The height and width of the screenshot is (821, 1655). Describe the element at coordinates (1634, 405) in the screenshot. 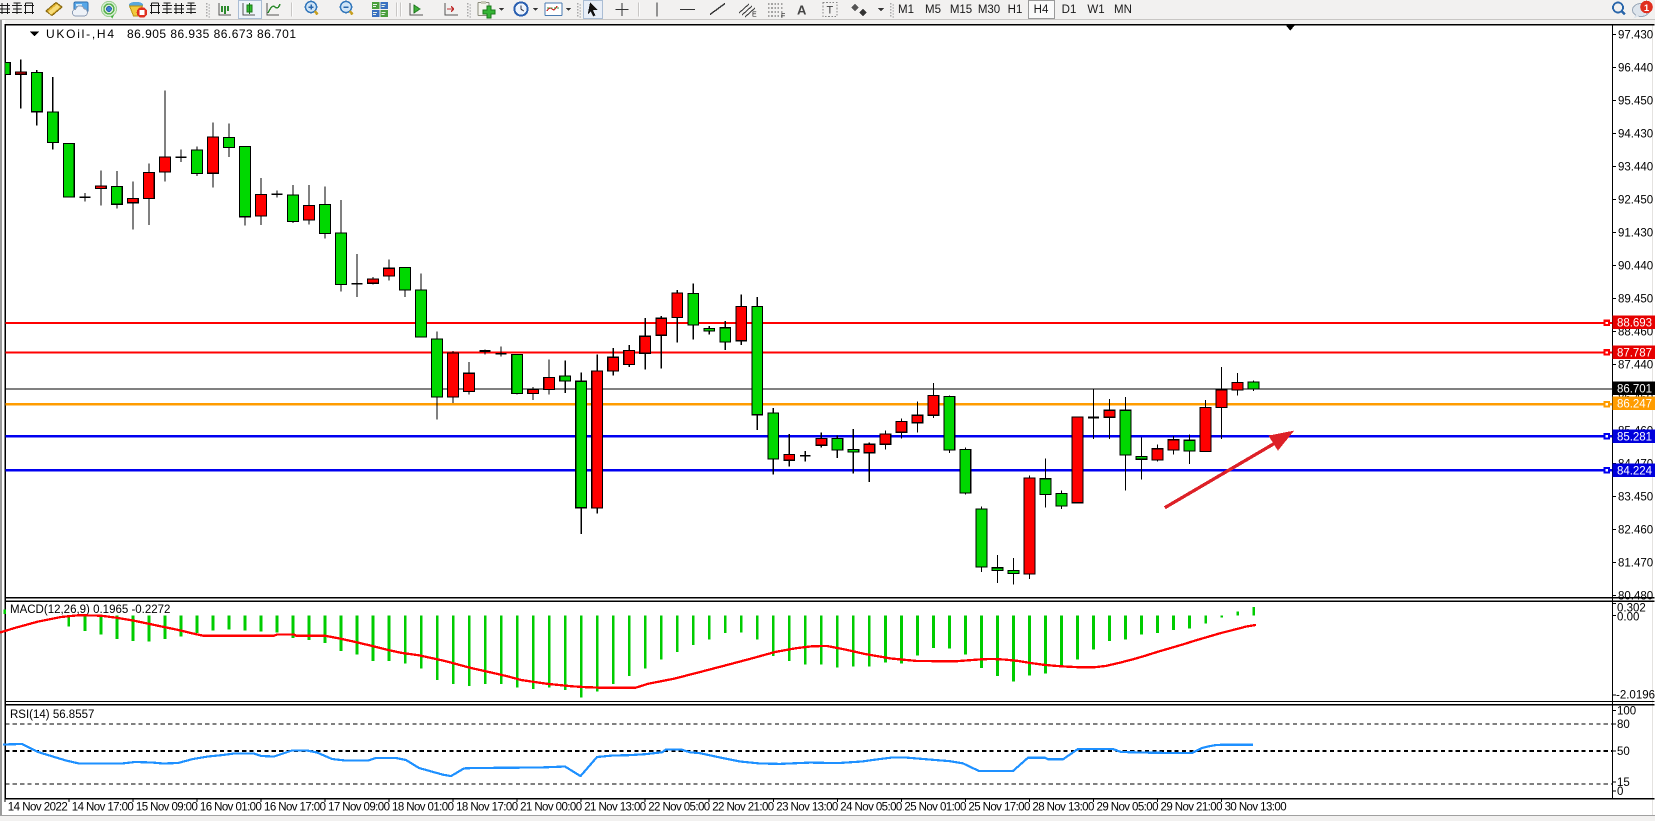

I see `svg-text: 86.247` at that location.